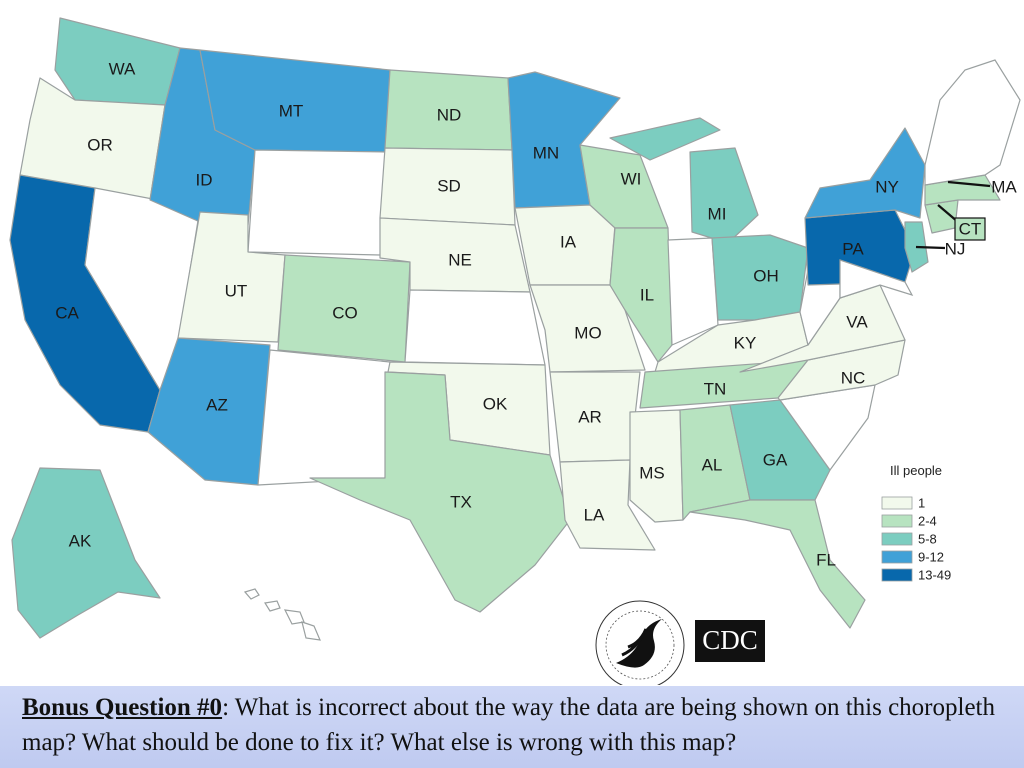 This screenshot has height=768, width=1024. I want to click on state-ga, so click(780, 450).